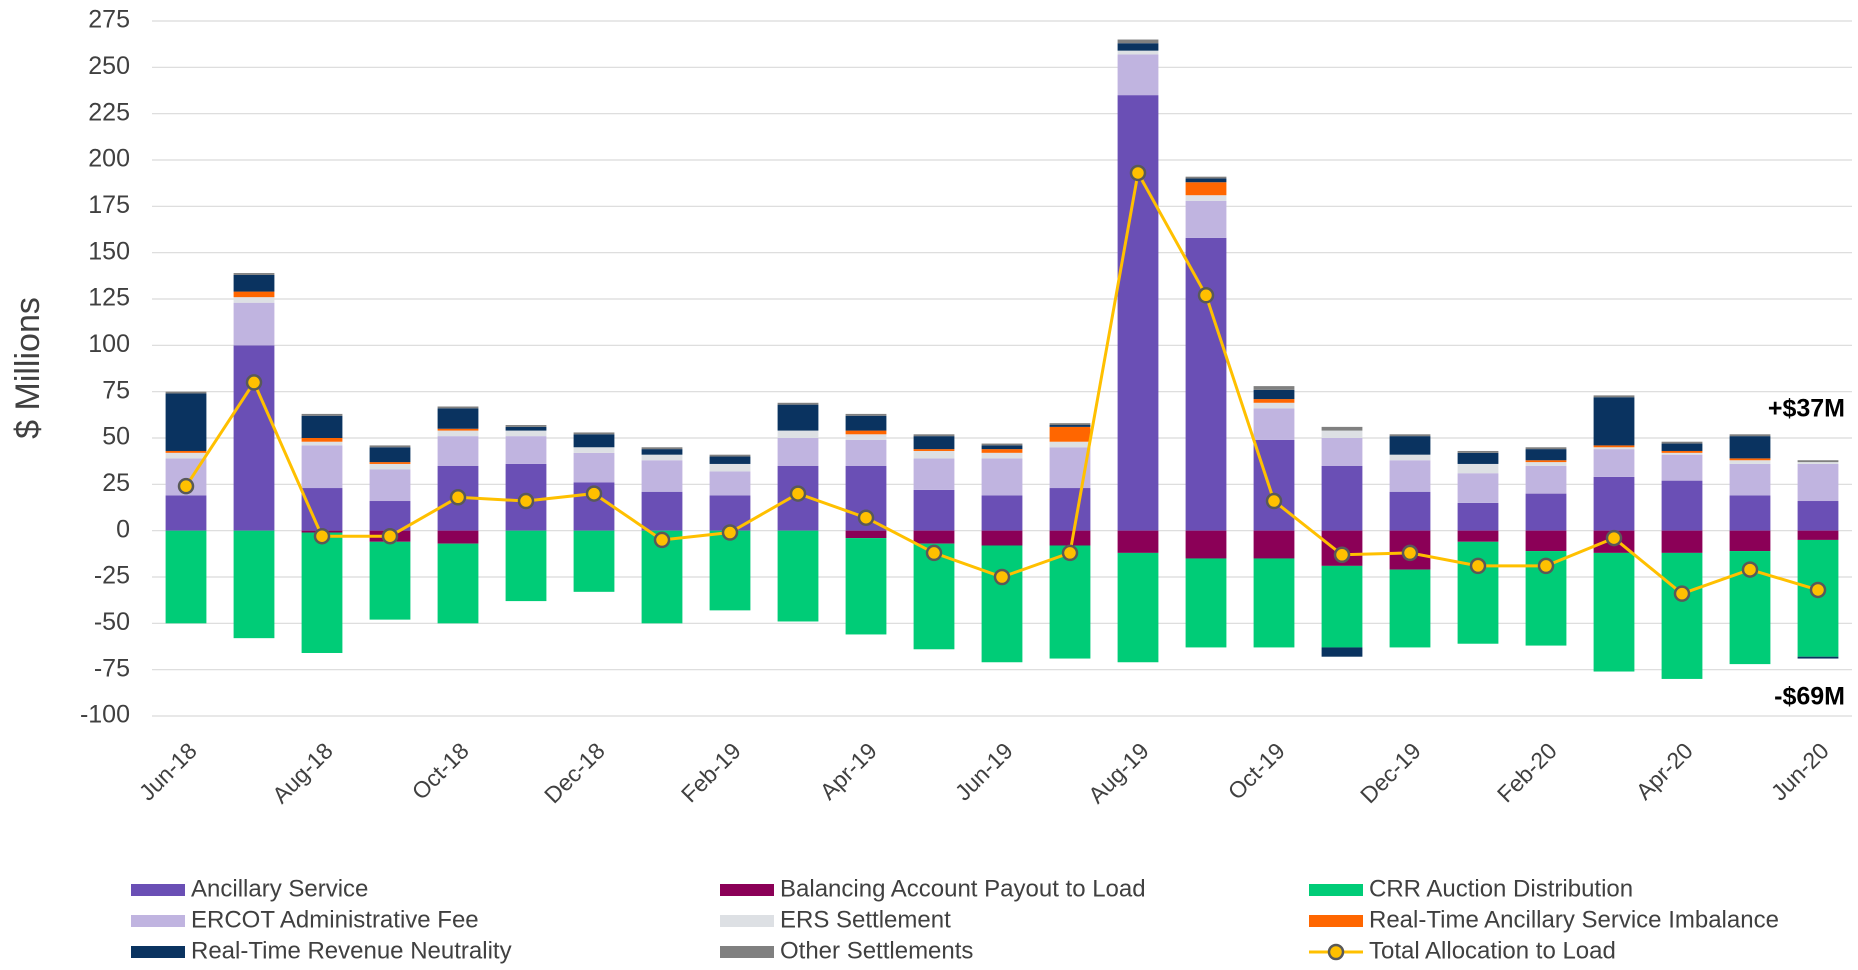 This screenshot has width=1858, height=970. What do you see at coordinates (984, 771) in the screenshot?
I see `x-tick-label: Jun-19` at bounding box center [984, 771].